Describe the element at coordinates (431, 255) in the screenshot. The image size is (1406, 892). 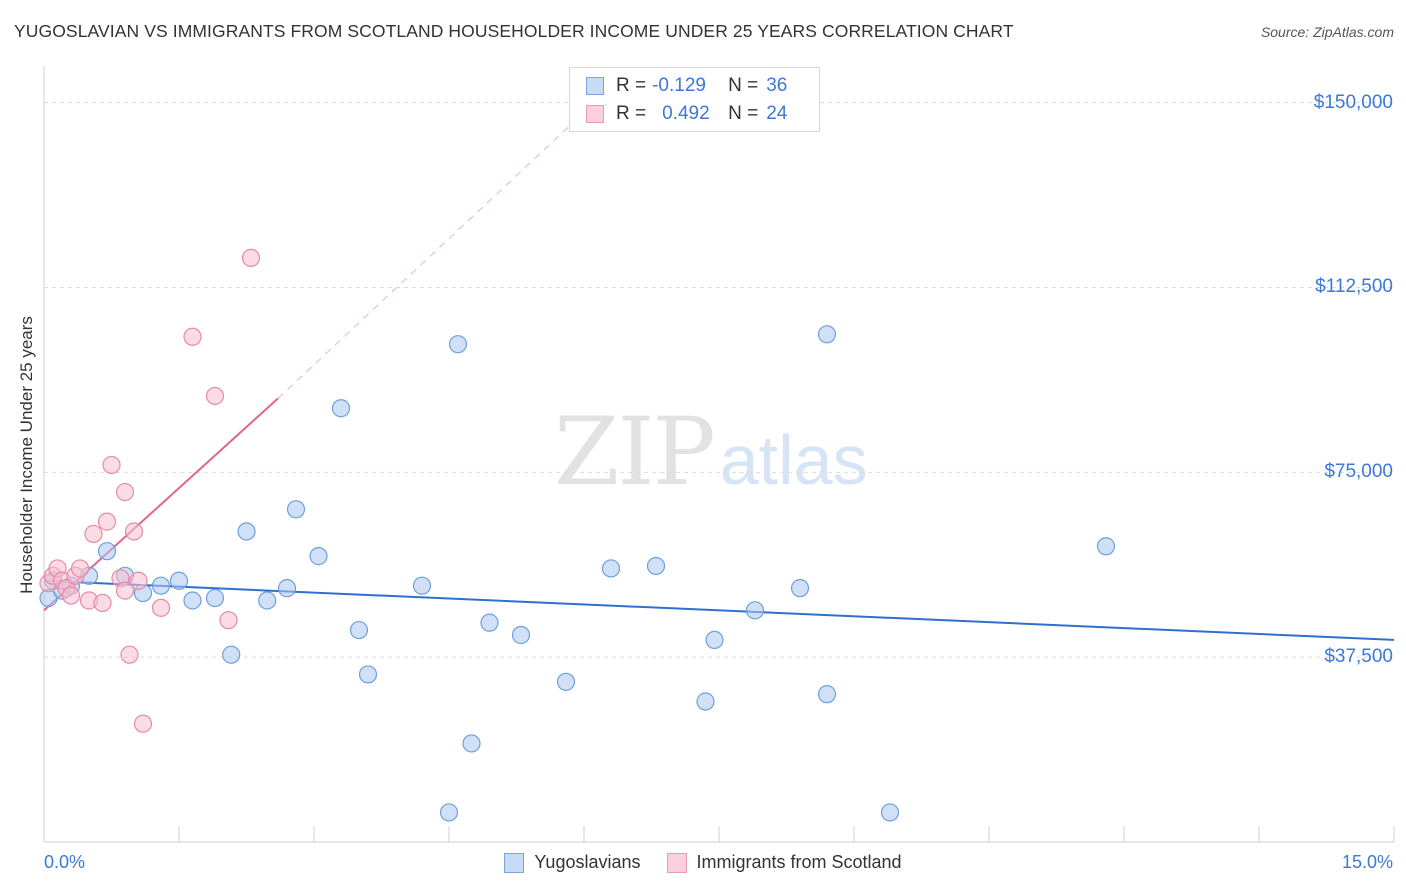
I see `trend-line-scotland-extension` at that location.